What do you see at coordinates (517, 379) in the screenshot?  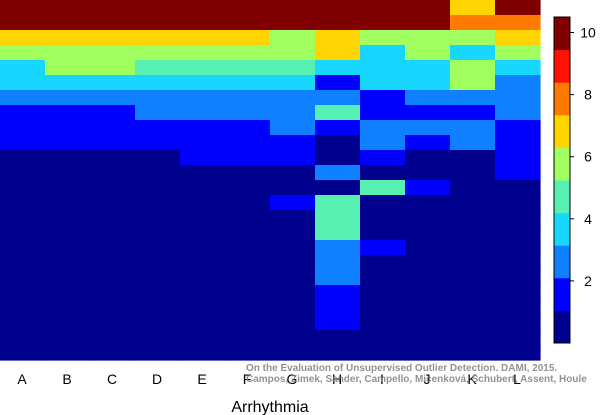 I see `x-tick-label: L` at bounding box center [517, 379].